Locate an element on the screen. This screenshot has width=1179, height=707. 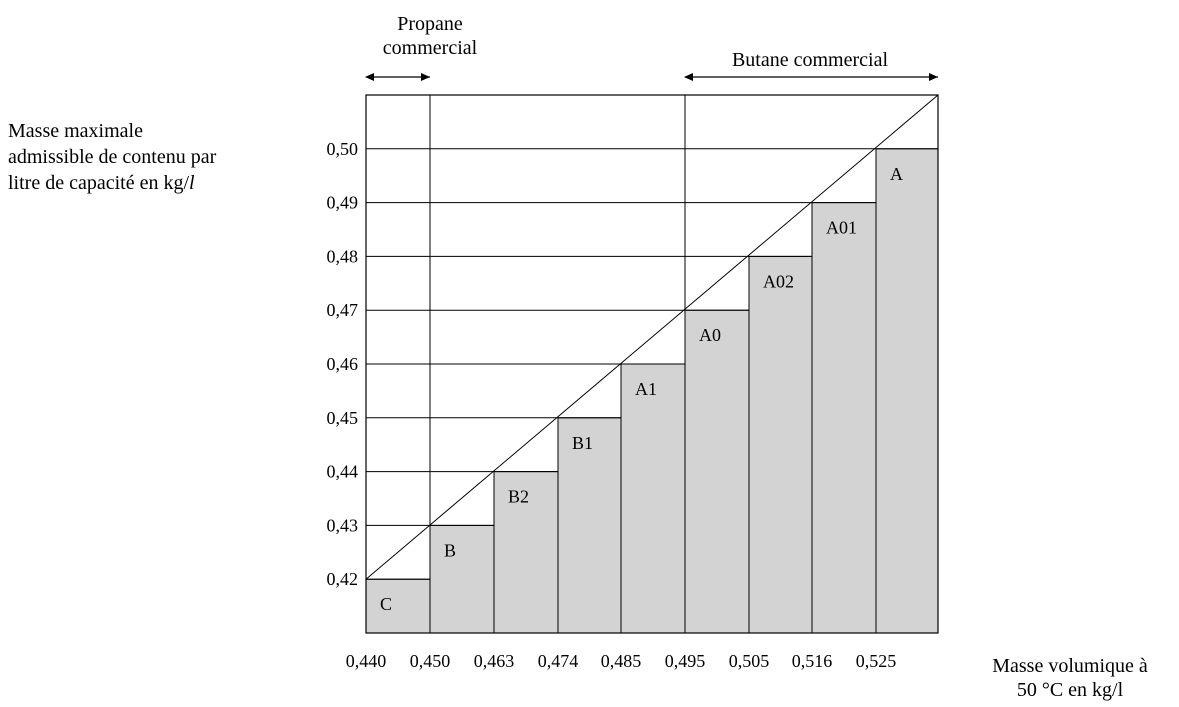
bar-a0 is located at coordinates (717, 471).